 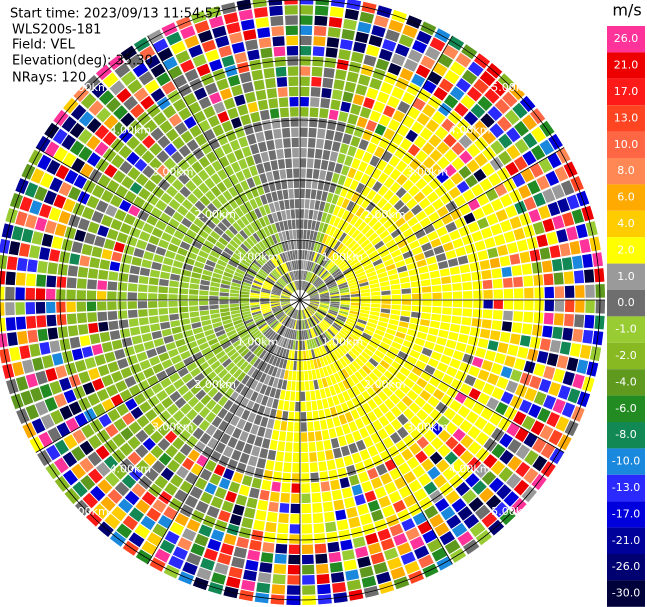 I want to click on colorbar-tick-label: -26.0, so click(x=626, y=566).